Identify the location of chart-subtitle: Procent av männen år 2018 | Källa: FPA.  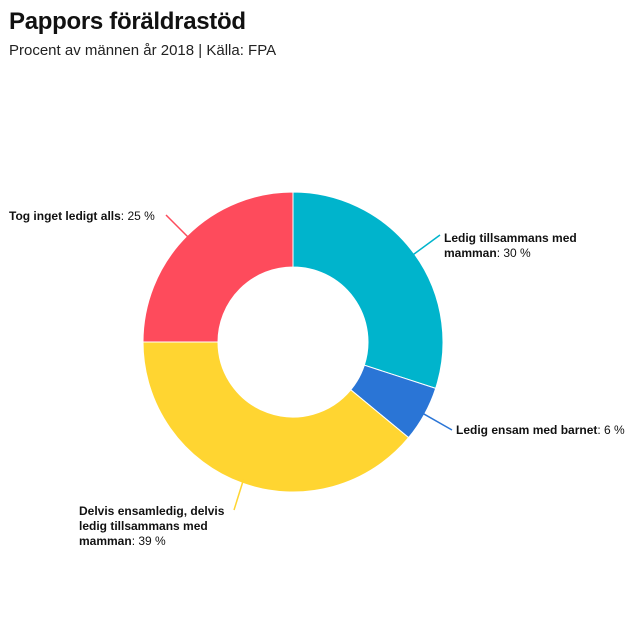
(143, 50).